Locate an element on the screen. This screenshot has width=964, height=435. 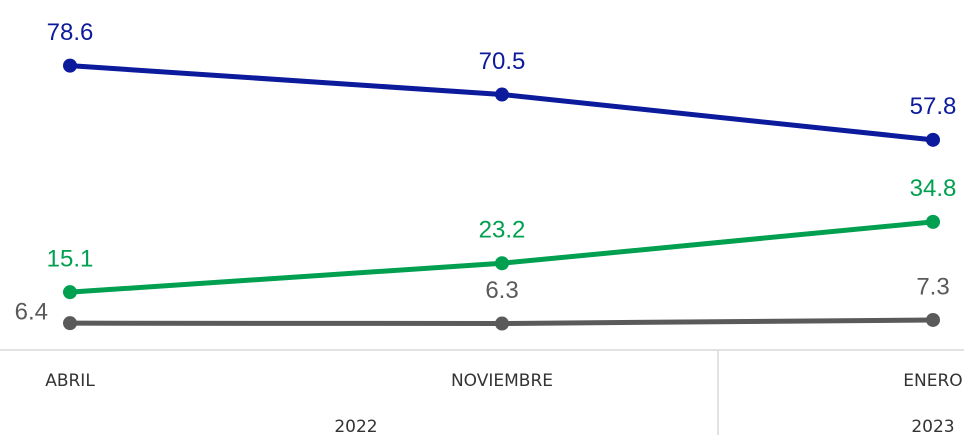
data-label: 70.5 is located at coordinates (502, 61).